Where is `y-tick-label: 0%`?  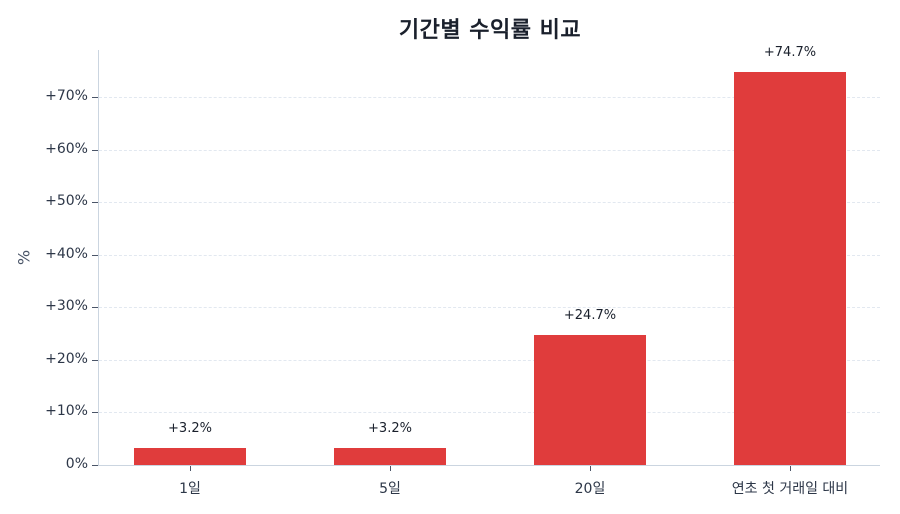
y-tick-label: 0% is located at coordinates (76, 464).